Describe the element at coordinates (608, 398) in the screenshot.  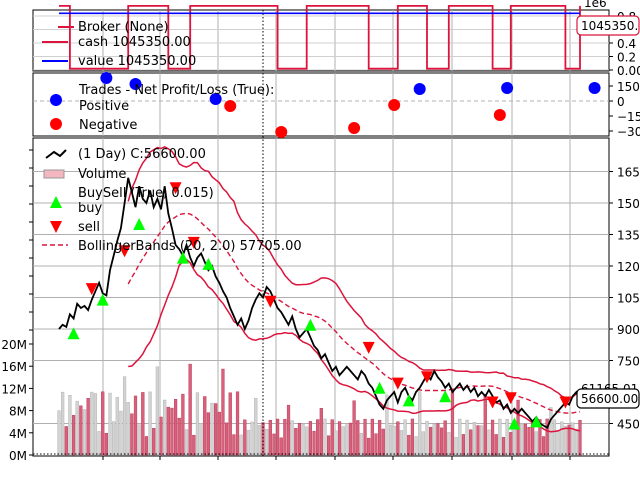
I see `price-tag: 56600.00` at that location.